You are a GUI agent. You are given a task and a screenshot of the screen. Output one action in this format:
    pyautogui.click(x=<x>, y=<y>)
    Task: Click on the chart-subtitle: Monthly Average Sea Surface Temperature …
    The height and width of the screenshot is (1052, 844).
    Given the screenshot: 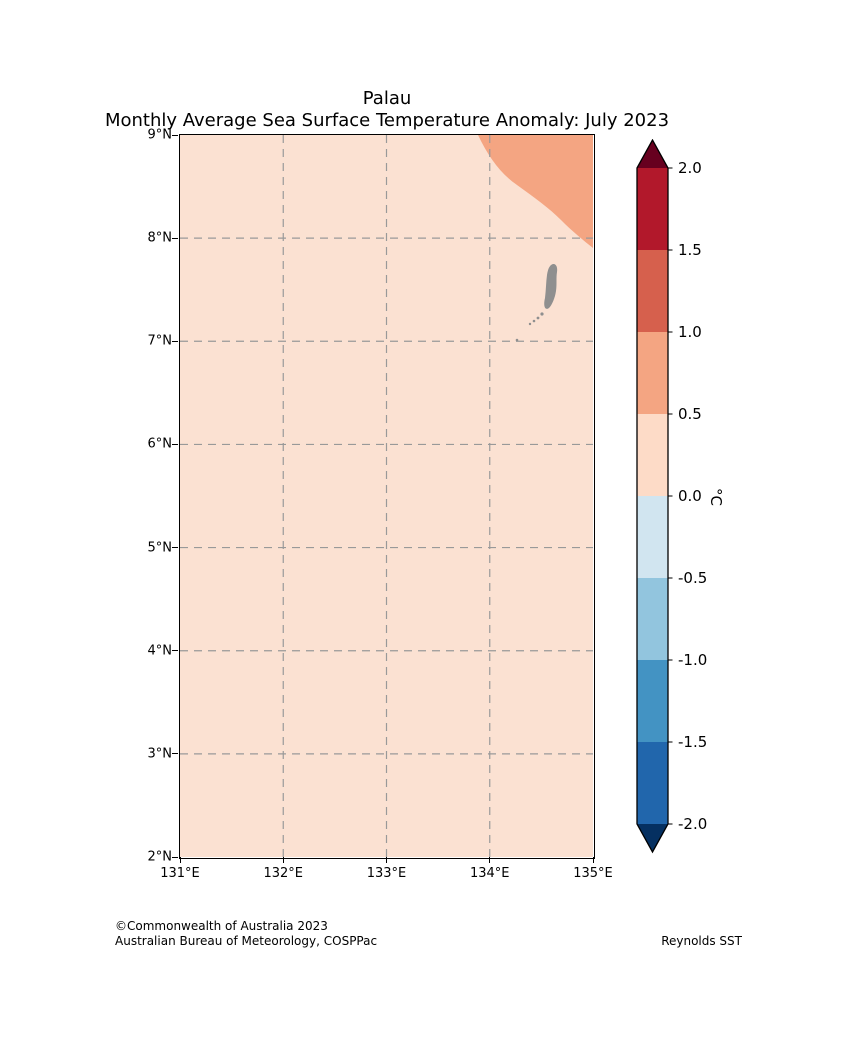 What is the action you would take?
    pyautogui.click(x=387, y=120)
    